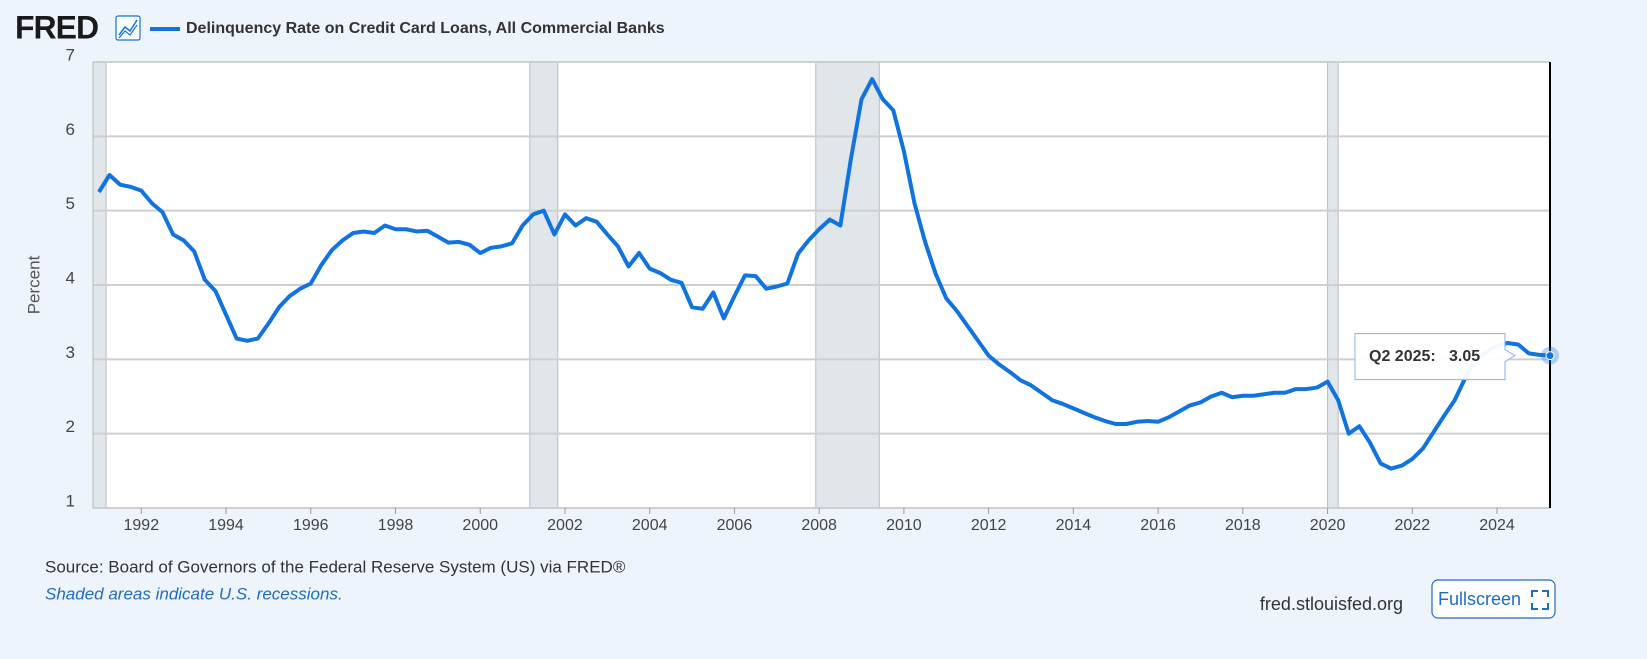 This screenshot has height=659, width=1647. I want to click on x-tick-label: 2010, so click(904, 525).